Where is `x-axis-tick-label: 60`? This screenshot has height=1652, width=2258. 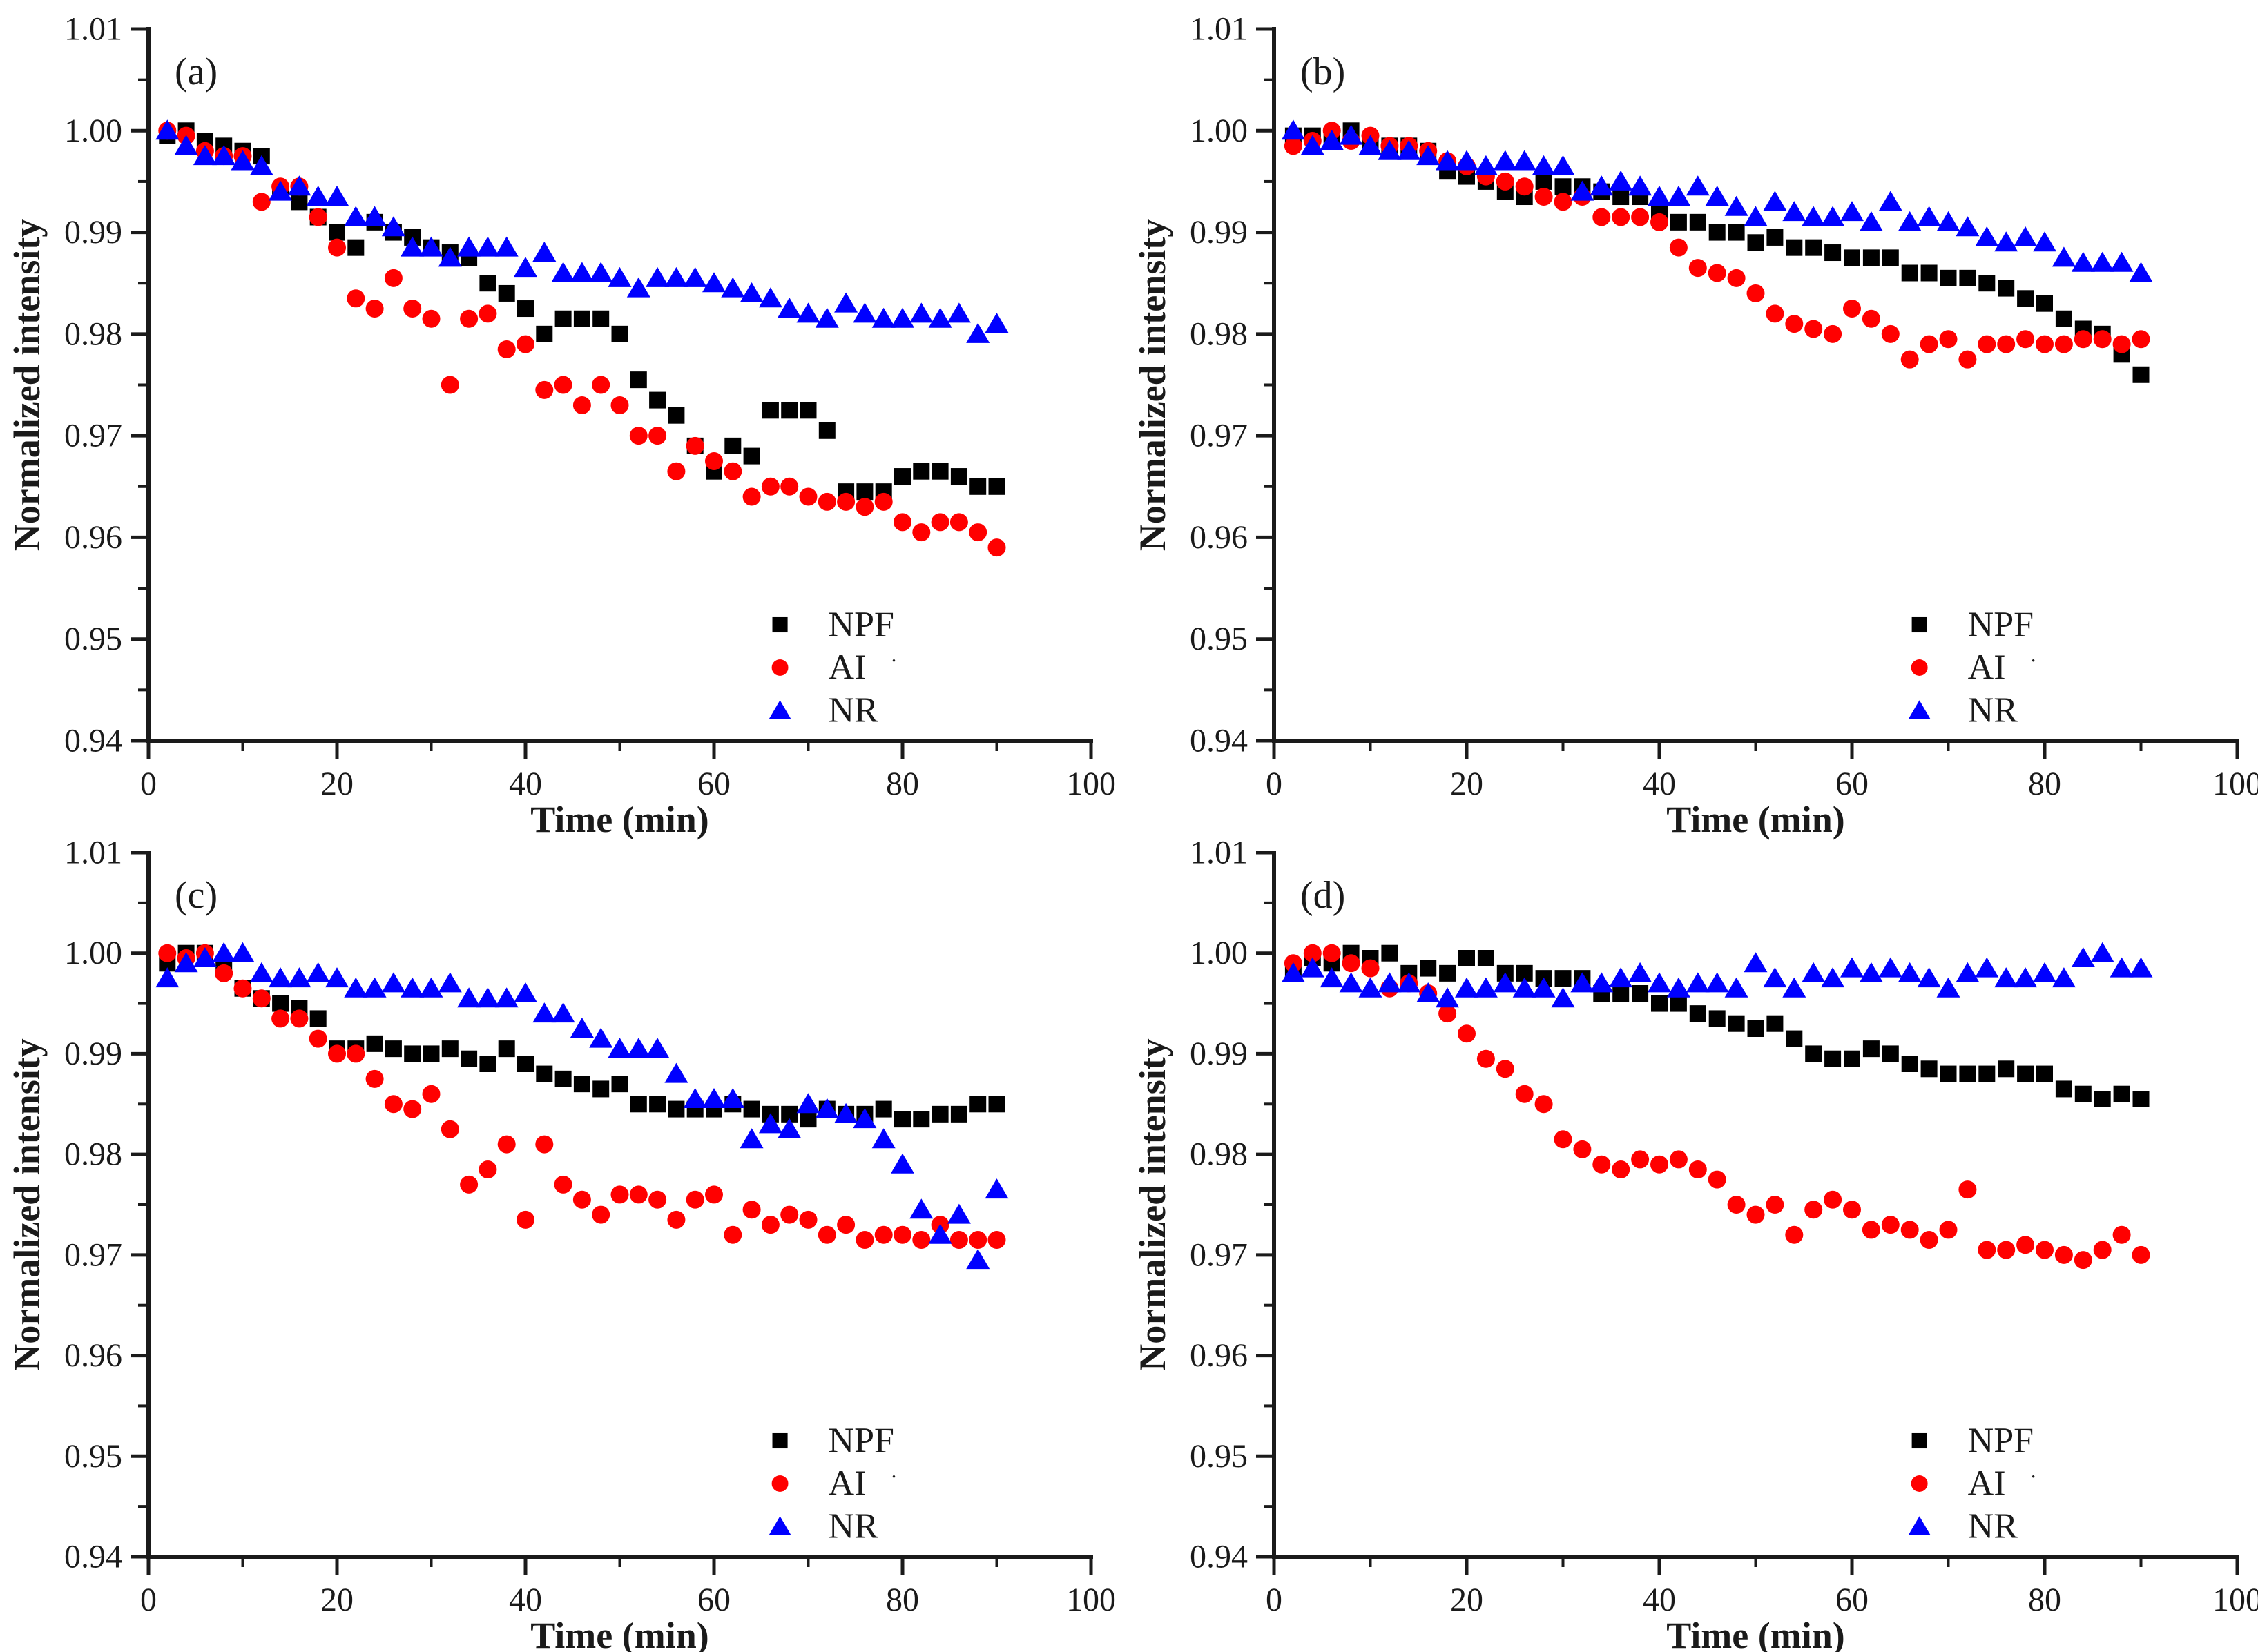
x-axis-tick-label: 60 is located at coordinates (1852, 1600).